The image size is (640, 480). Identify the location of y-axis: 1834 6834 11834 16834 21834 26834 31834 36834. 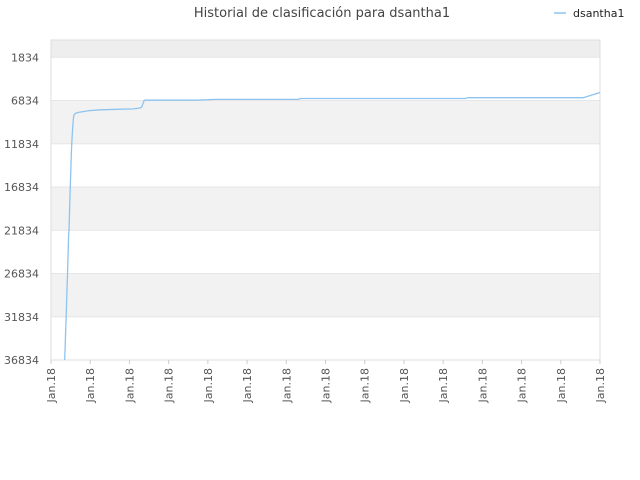
(21, 209).